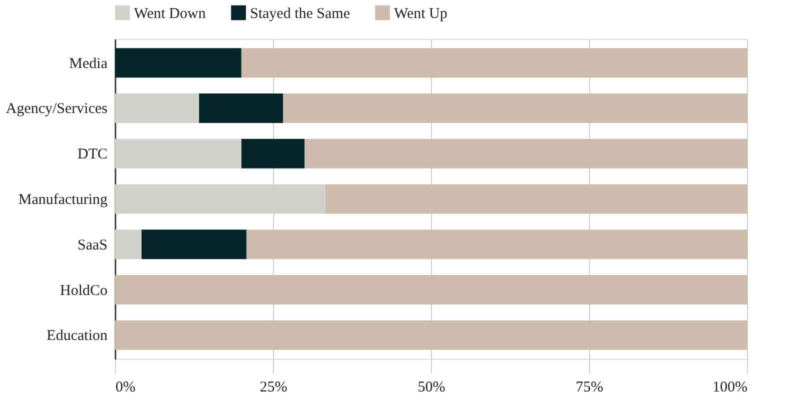 This screenshot has width=792, height=409. I want to click on x-tick-label: 100%, so click(730, 388).